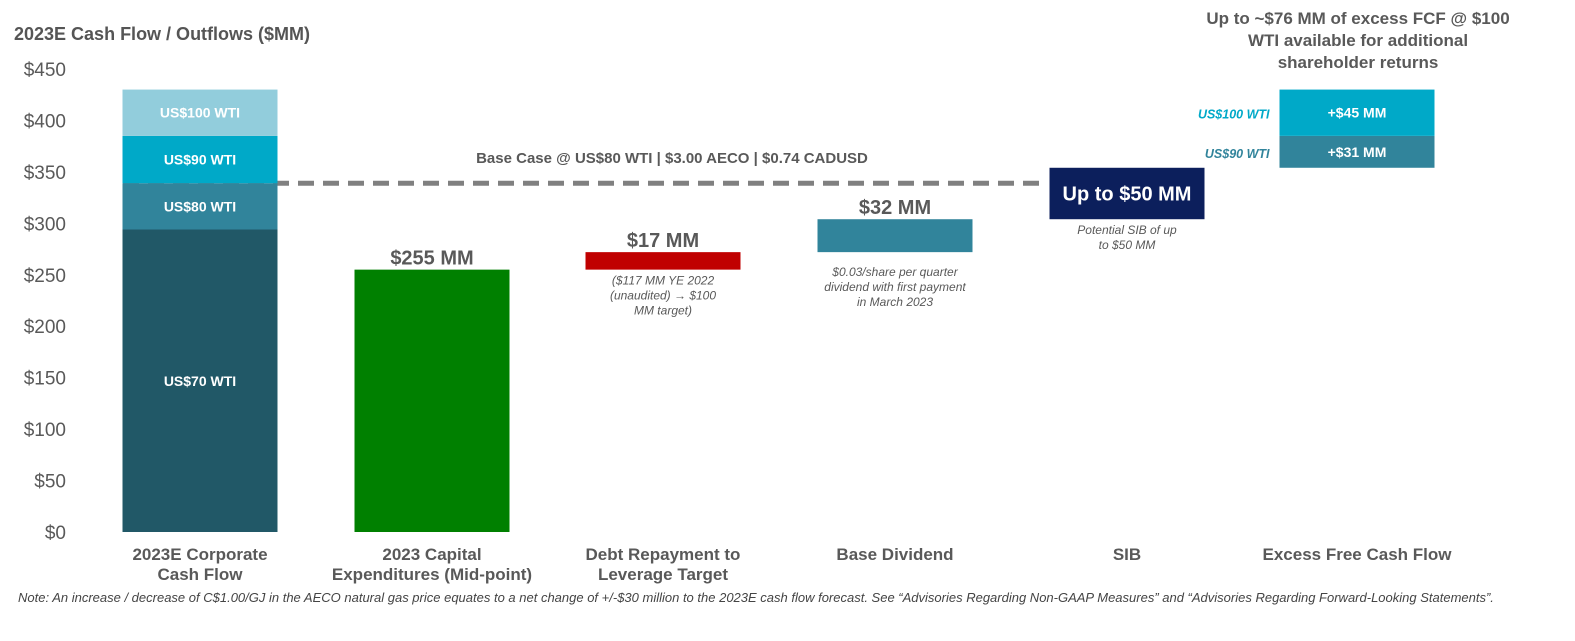 The height and width of the screenshot is (641, 1575). What do you see at coordinates (431, 554) in the screenshot?
I see `x-tick-label: 2023 Capital` at bounding box center [431, 554].